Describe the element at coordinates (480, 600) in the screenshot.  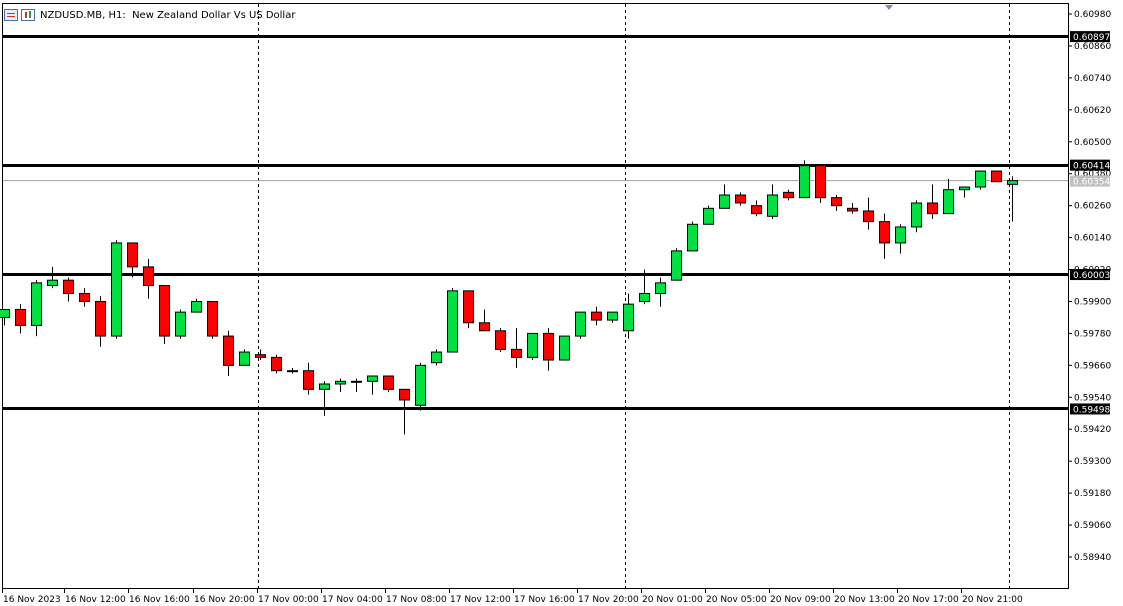
I see `time-tick-label: 17 Nov 12:00` at that location.